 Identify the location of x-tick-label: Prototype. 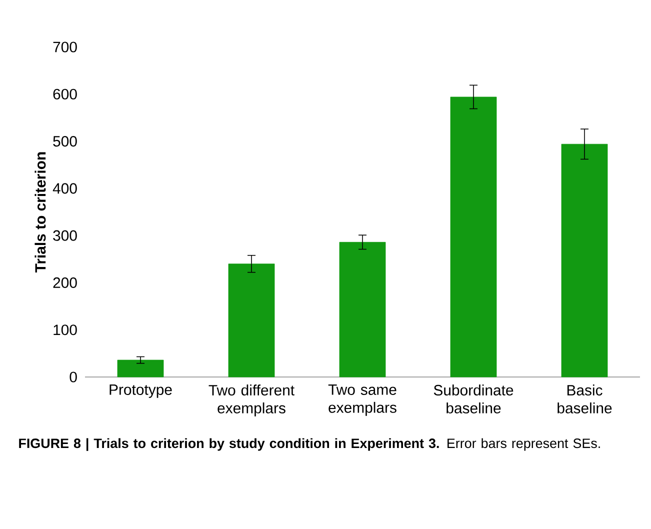
(141, 391).